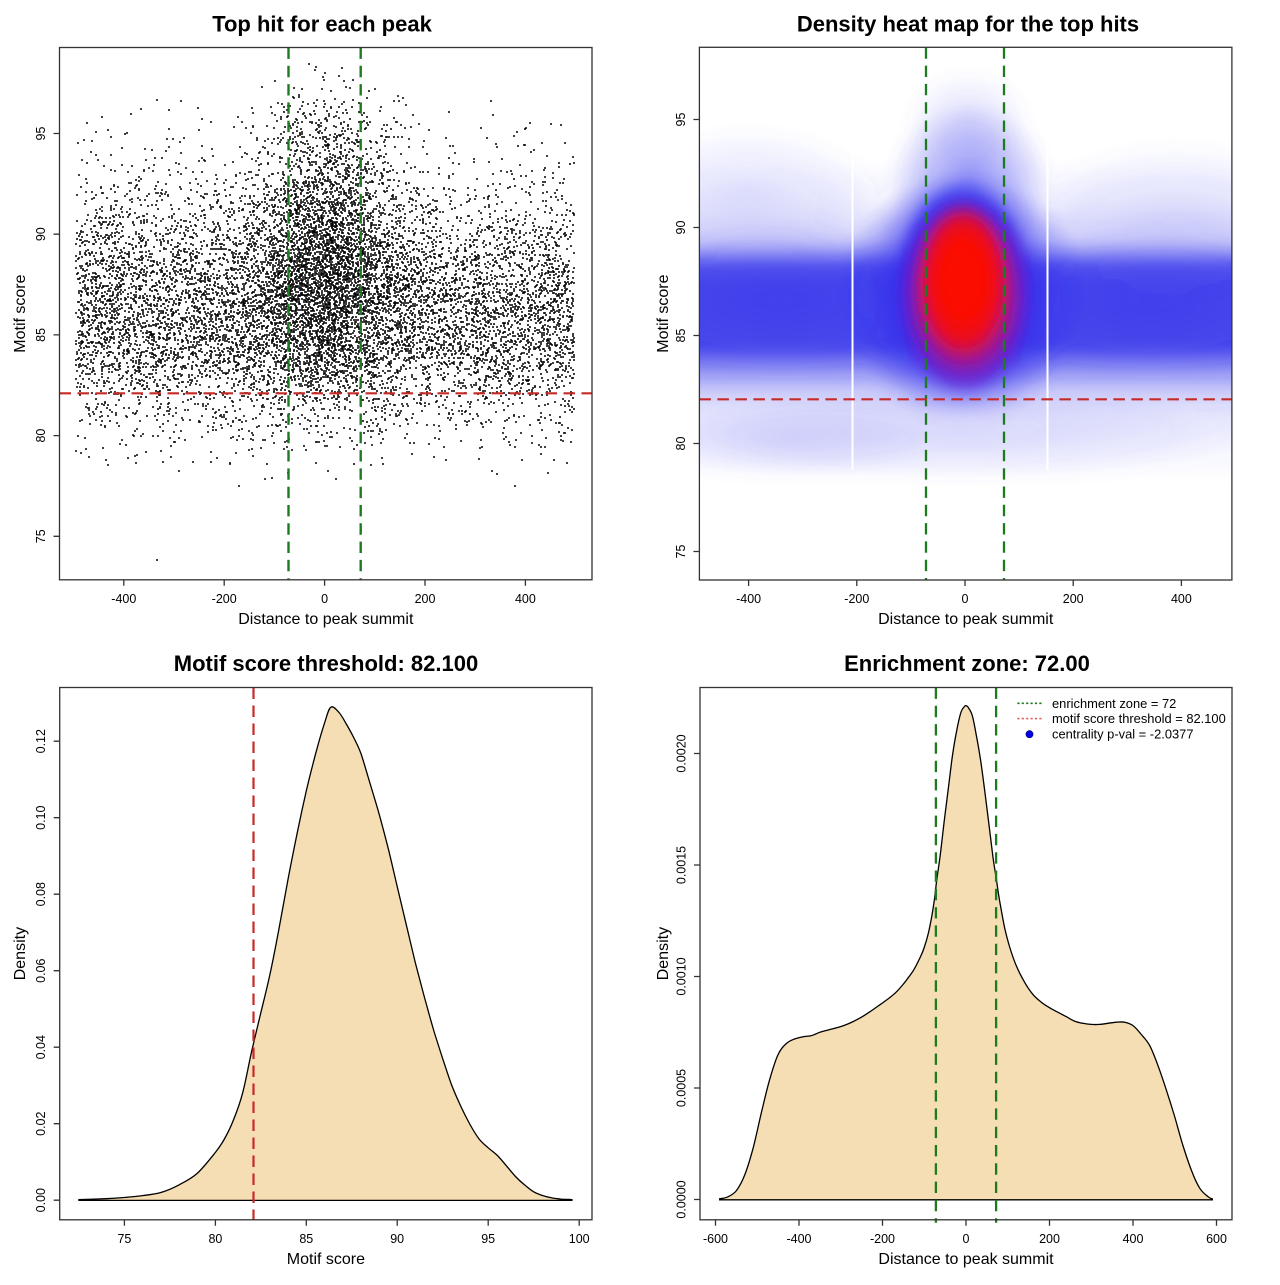  Describe the element at coordinates (682, 1088) in the screenshot. I see `svg-text: 0.0005` at that location.